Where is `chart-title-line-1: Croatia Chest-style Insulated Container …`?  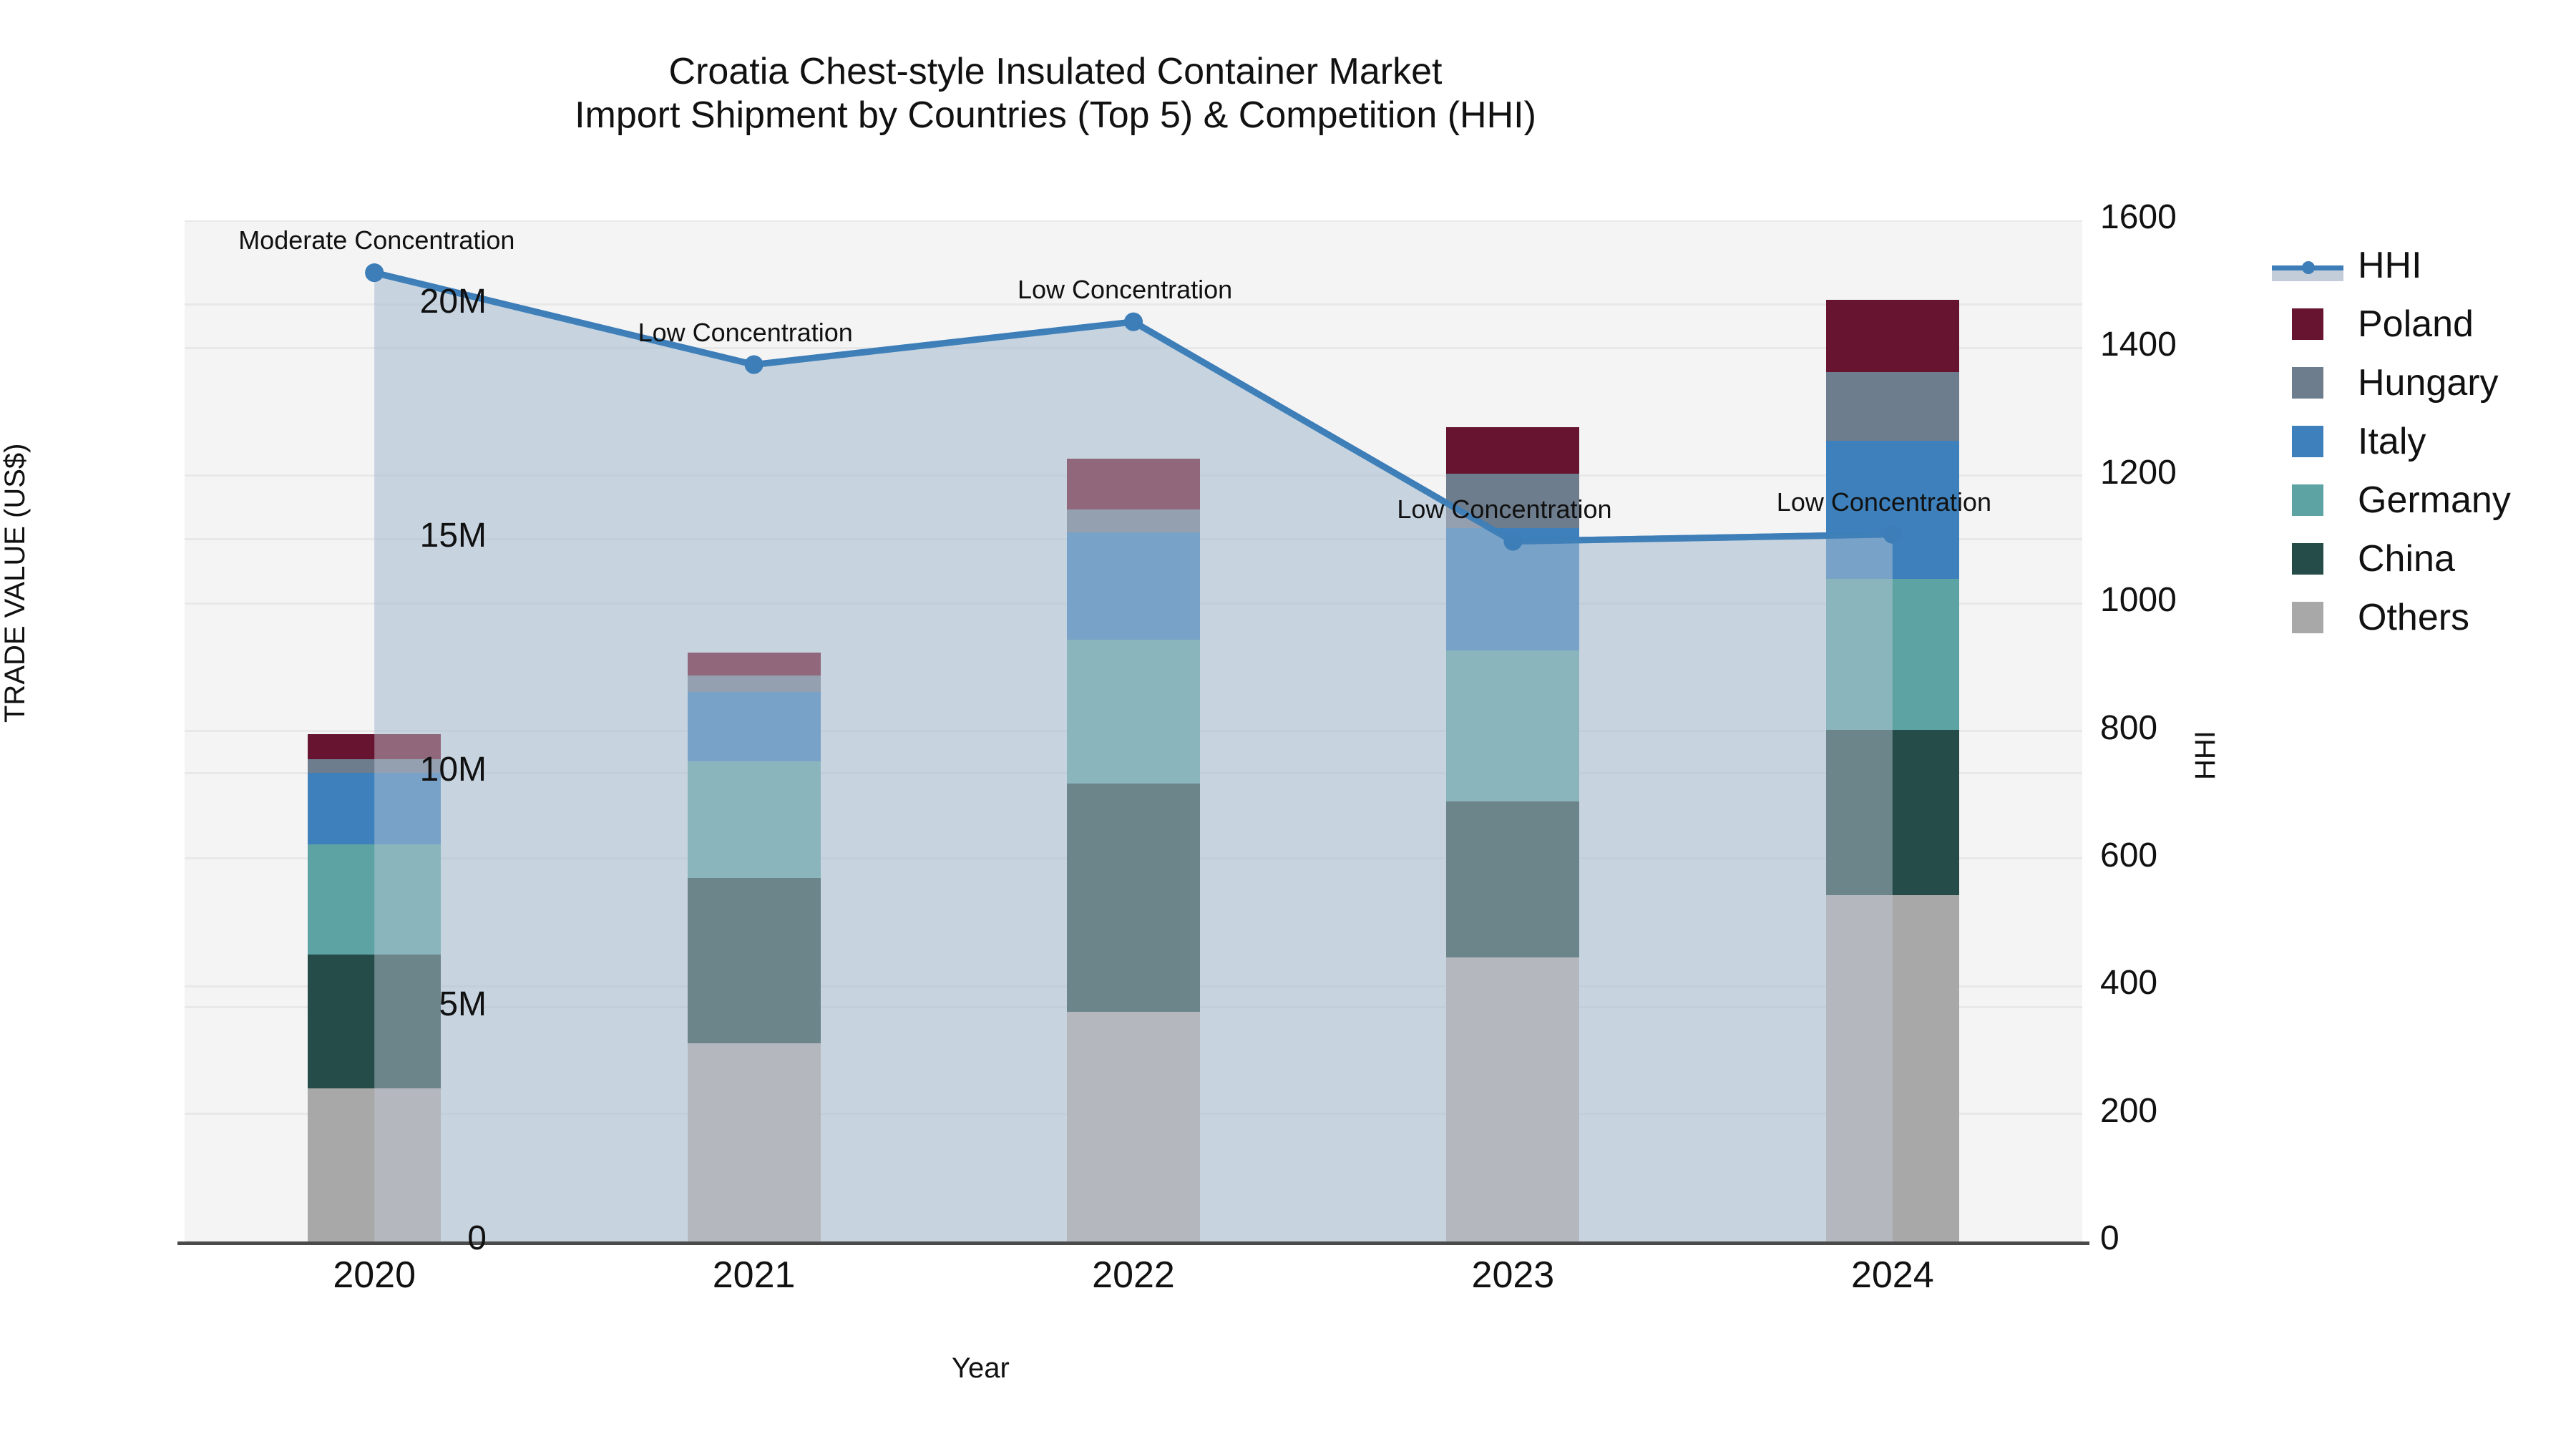 chart-title-line-1: Croatia Chest-style Insulated Container … is located at coordinates (1055, 71).